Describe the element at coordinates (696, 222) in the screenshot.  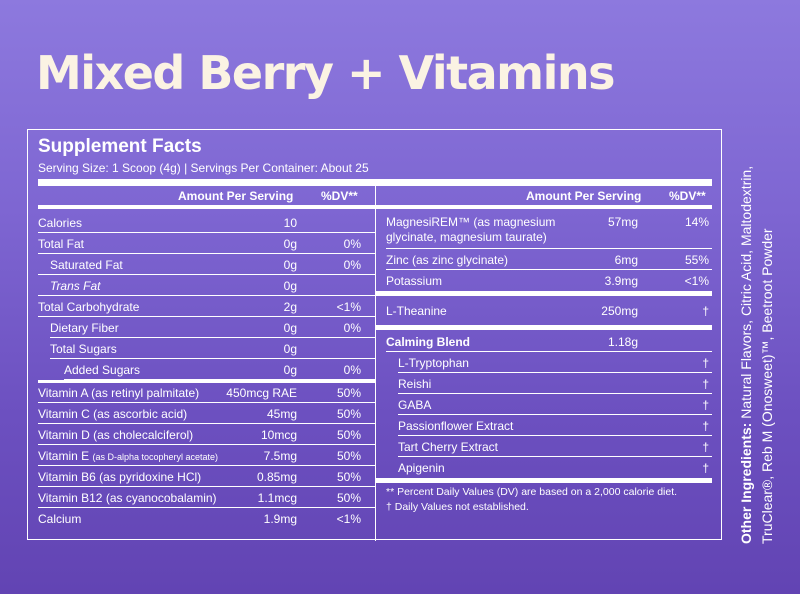
I see `nutrient-dv: 14%` at that location.